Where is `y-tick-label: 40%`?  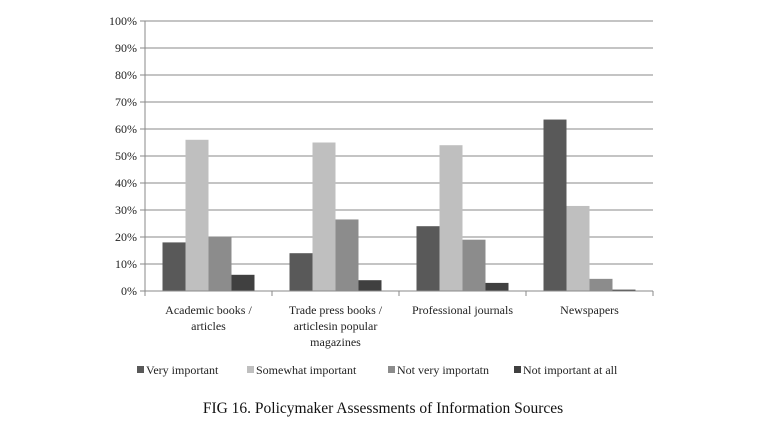 y-tick-label: 40% is located at coordinates (126, 183).